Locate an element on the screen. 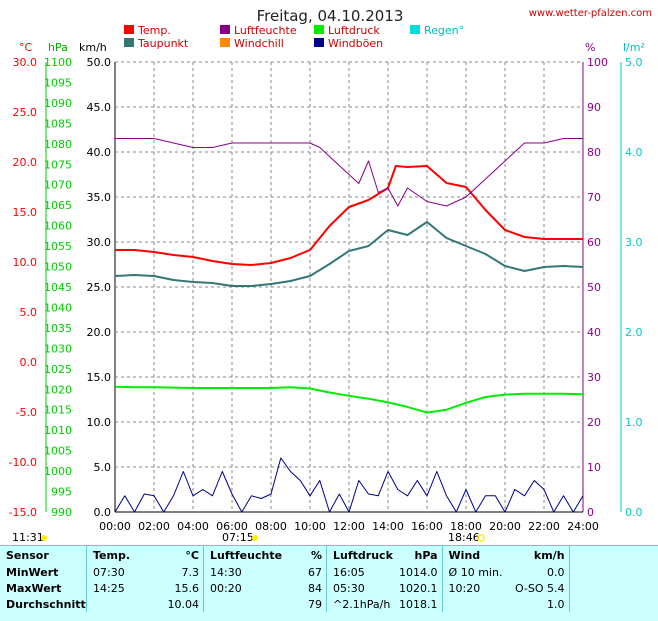  sunrise-icon is located at coordinates (255, 538).